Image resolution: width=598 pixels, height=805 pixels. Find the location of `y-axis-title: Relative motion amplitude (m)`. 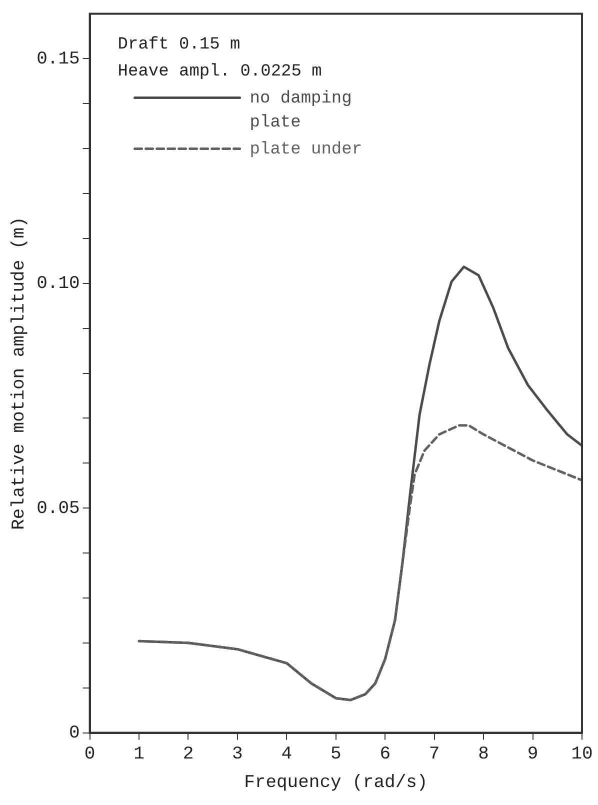

y-axis-title: Relative motion amplitude (m) is located at coordinates (20, 373).